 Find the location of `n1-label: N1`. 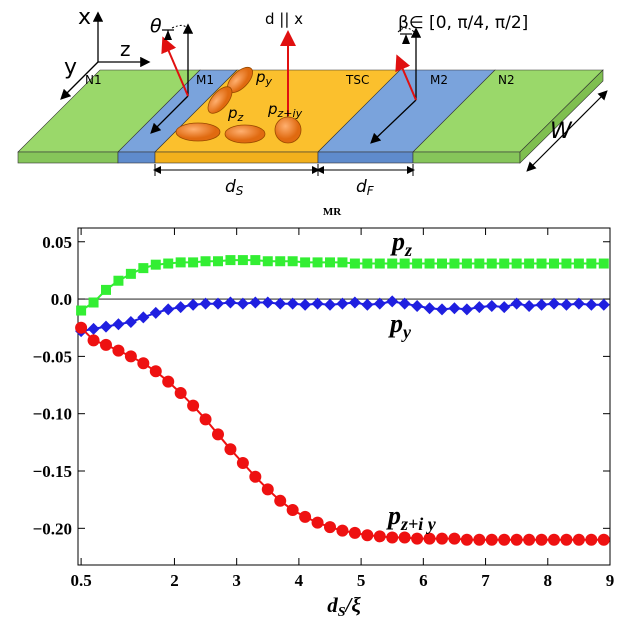

n1-label: N1 is located at coordinates (93, 80).